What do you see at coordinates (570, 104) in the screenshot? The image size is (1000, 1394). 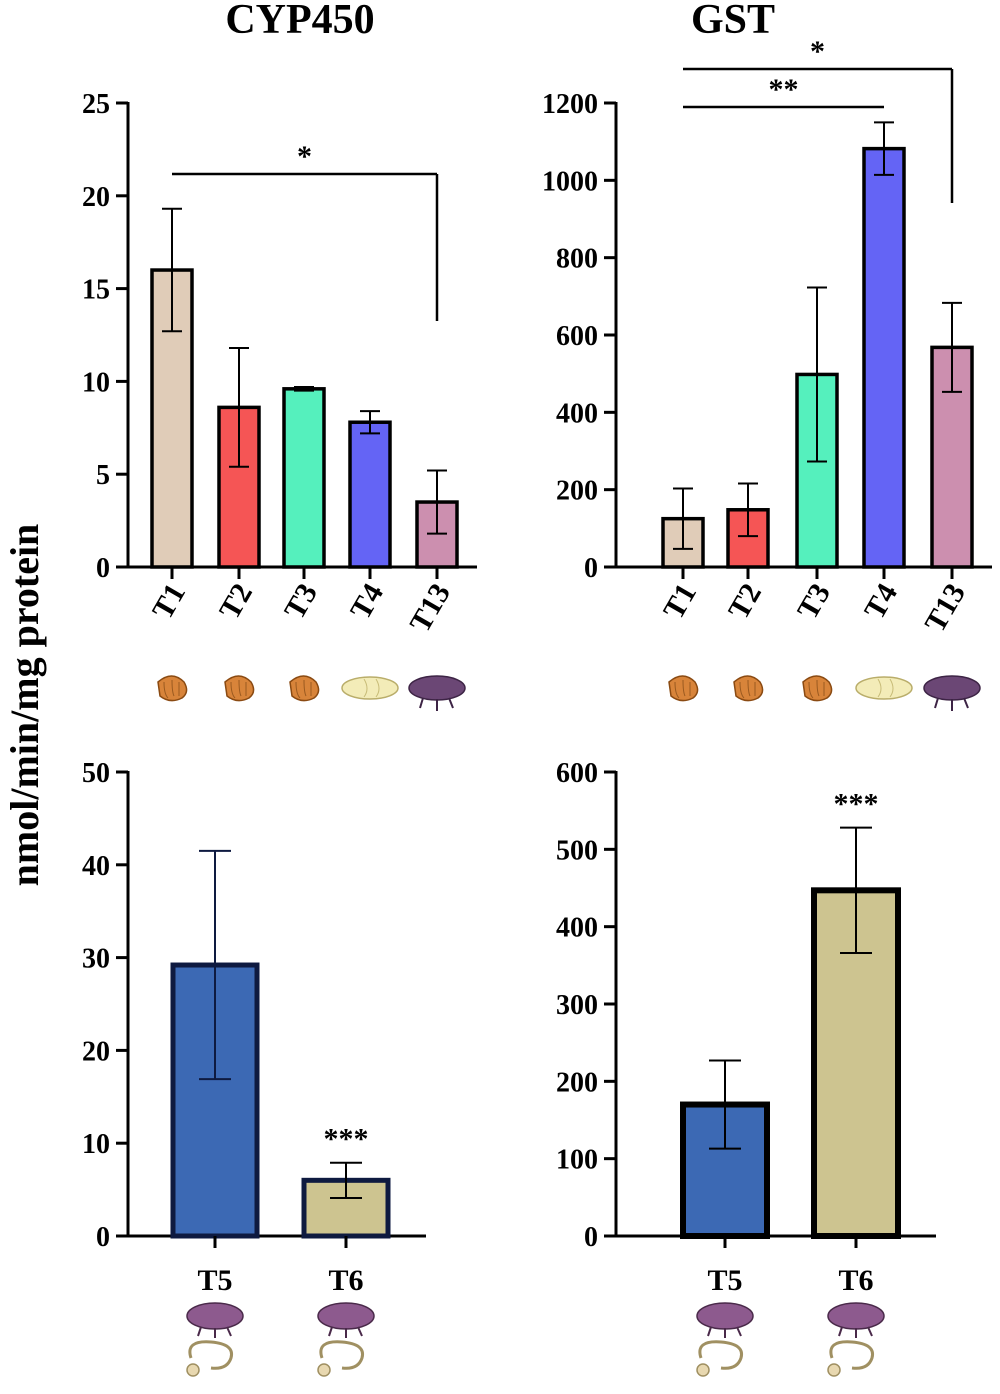 I see `y-tick-label: 1200` at bounding box center [570, 104].